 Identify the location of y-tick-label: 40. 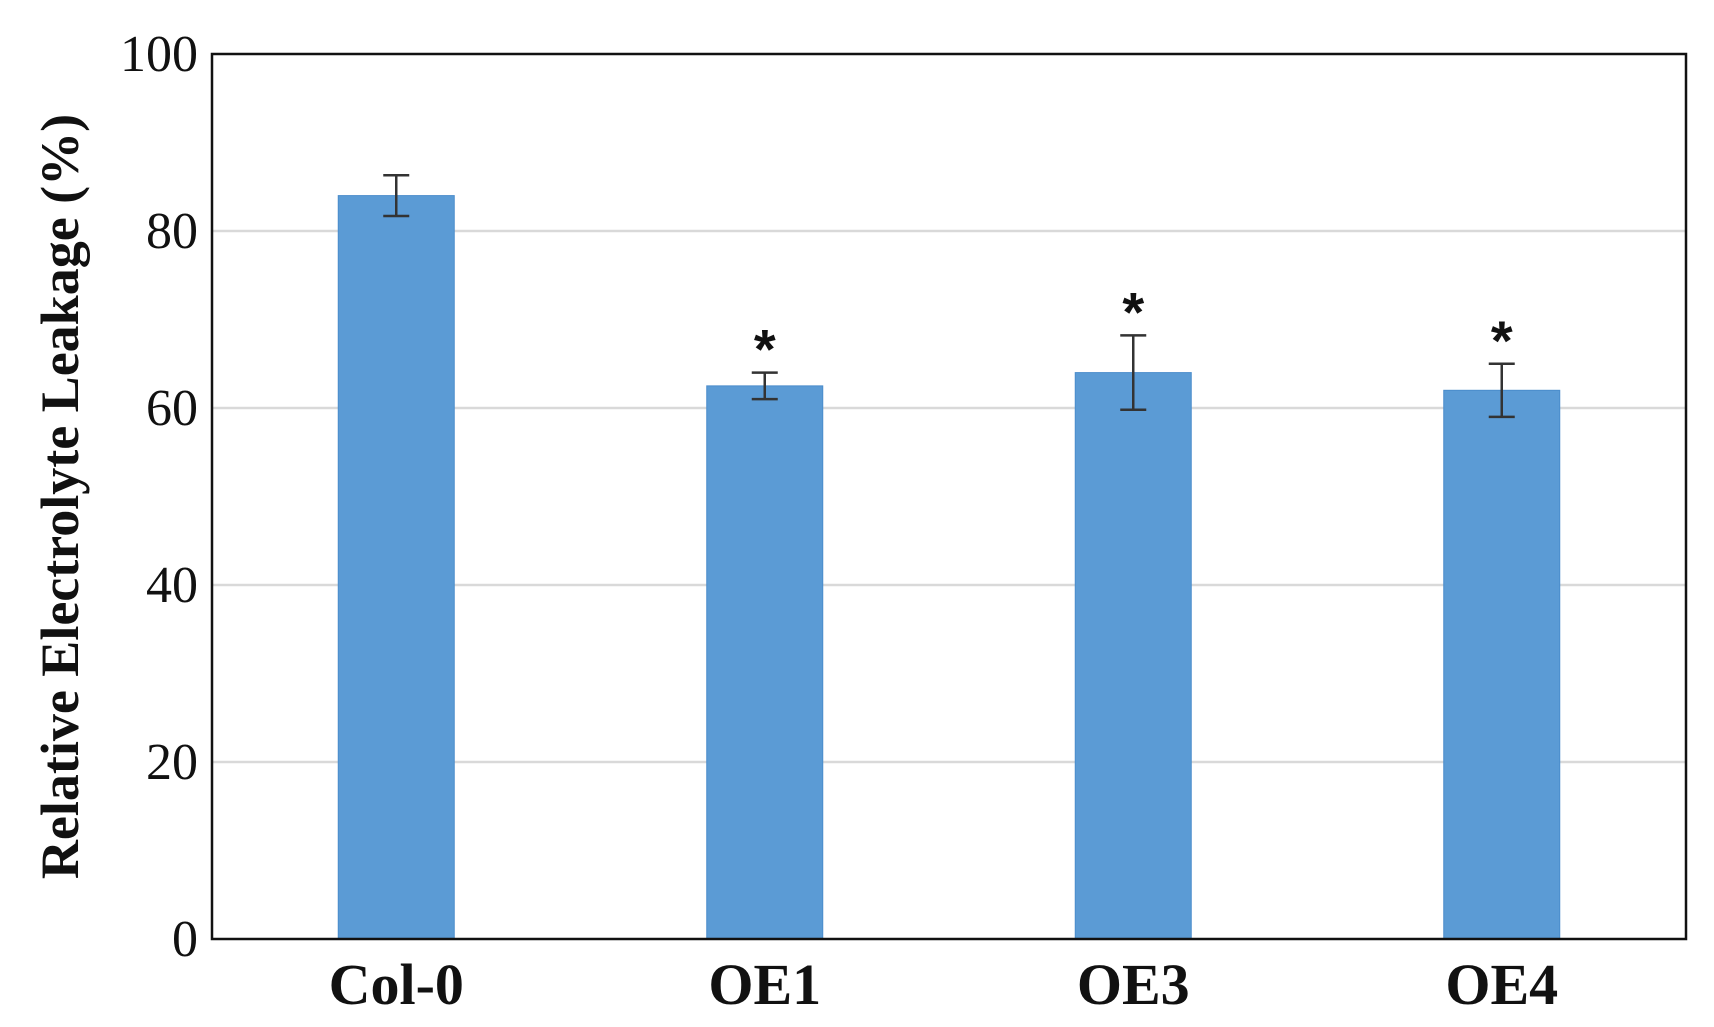
(172, 585).